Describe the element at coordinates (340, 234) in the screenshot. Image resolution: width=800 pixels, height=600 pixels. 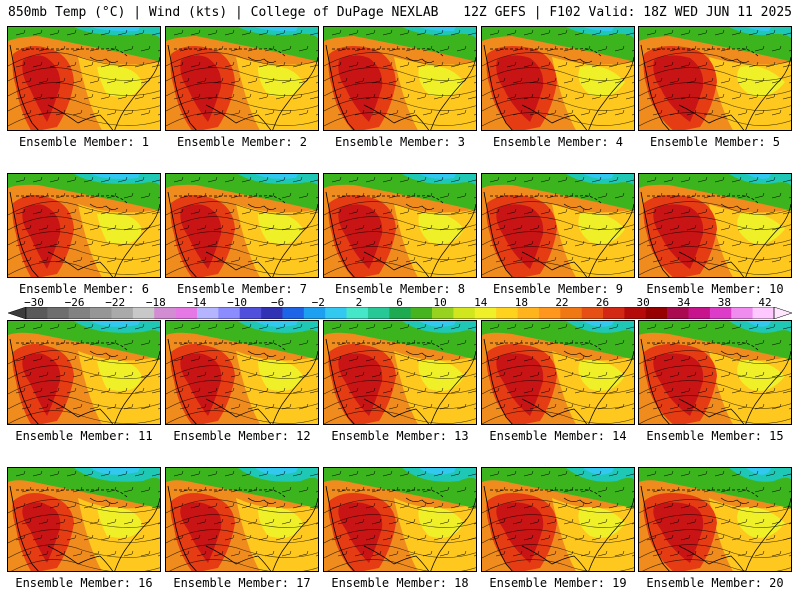
I see `west-coastline` at that location.